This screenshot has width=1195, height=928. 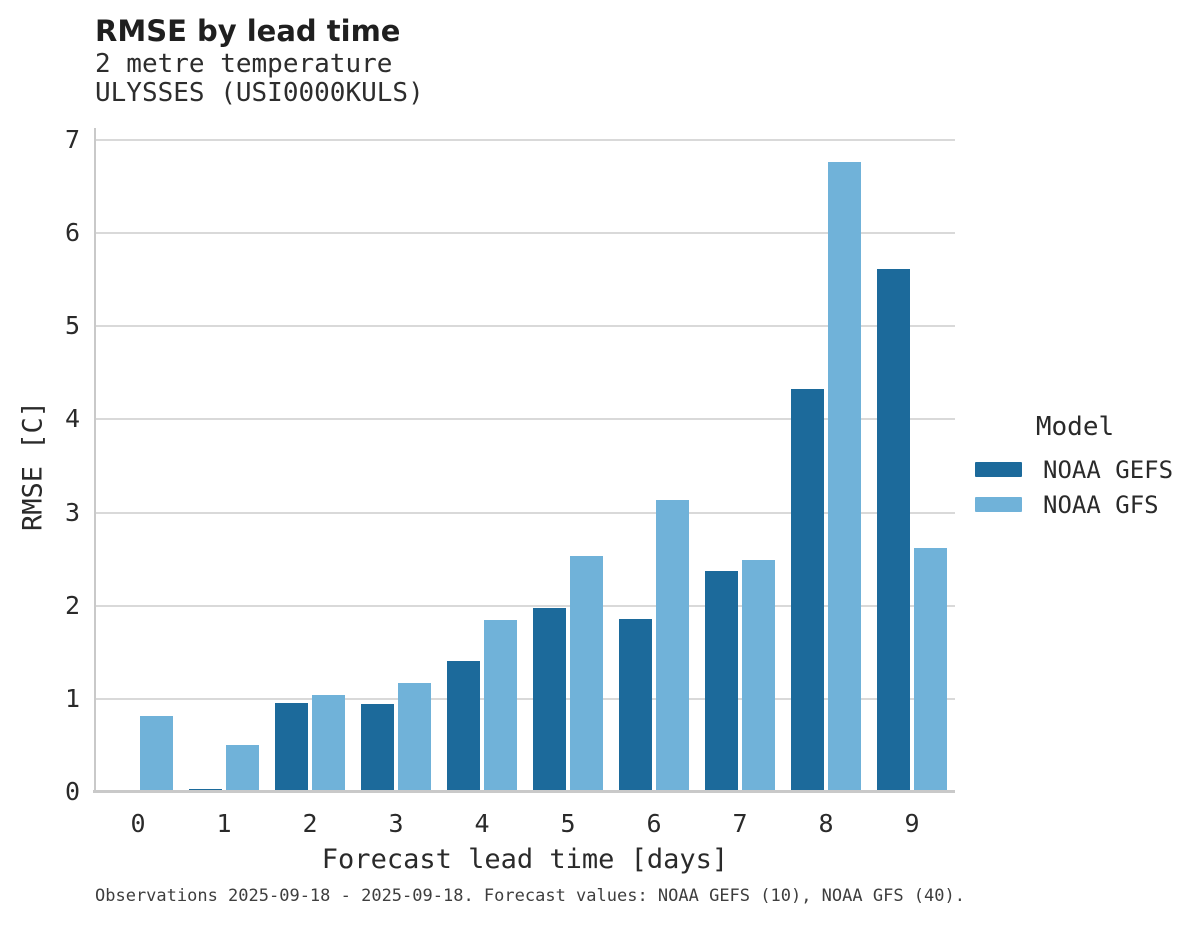 I want to click on legend: Model NOAA GEFS NOAA GFS, so click(x=1075, y=465).